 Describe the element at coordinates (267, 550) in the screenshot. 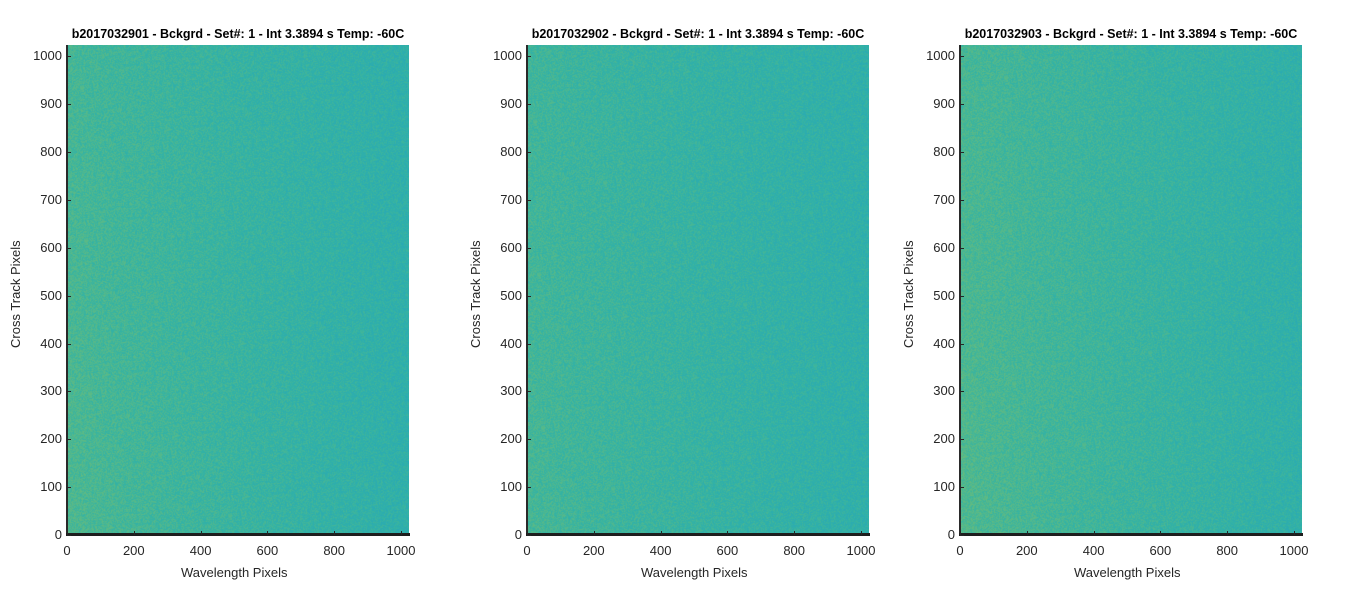

I see `x-tick-label: 600` at that location.